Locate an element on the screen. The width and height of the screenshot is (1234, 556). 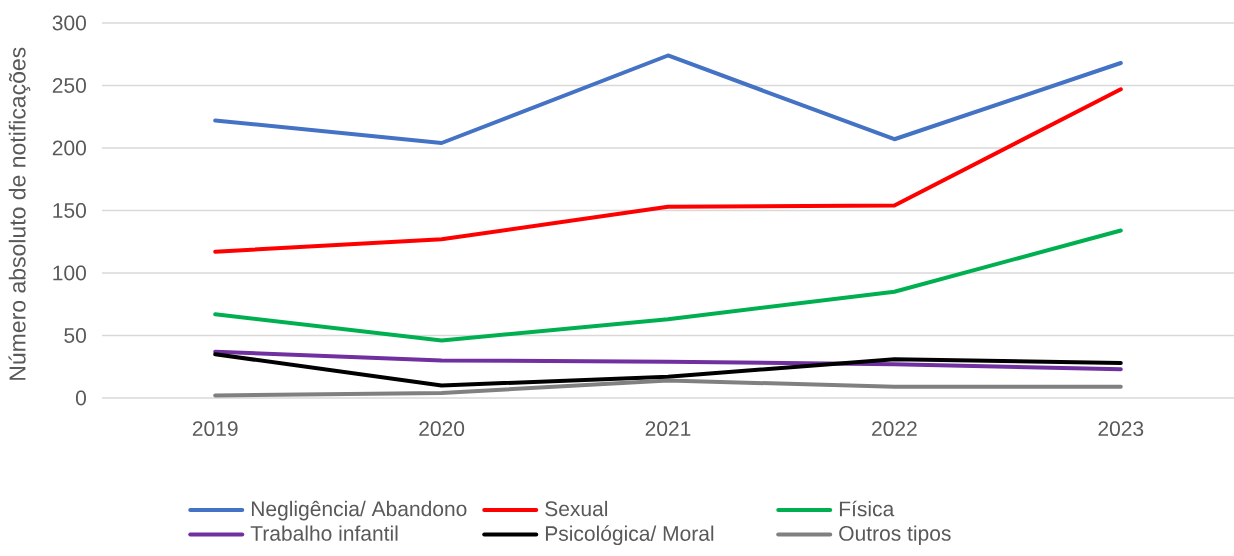
y-tick-label: 300 is located at coordinates (69, 23).